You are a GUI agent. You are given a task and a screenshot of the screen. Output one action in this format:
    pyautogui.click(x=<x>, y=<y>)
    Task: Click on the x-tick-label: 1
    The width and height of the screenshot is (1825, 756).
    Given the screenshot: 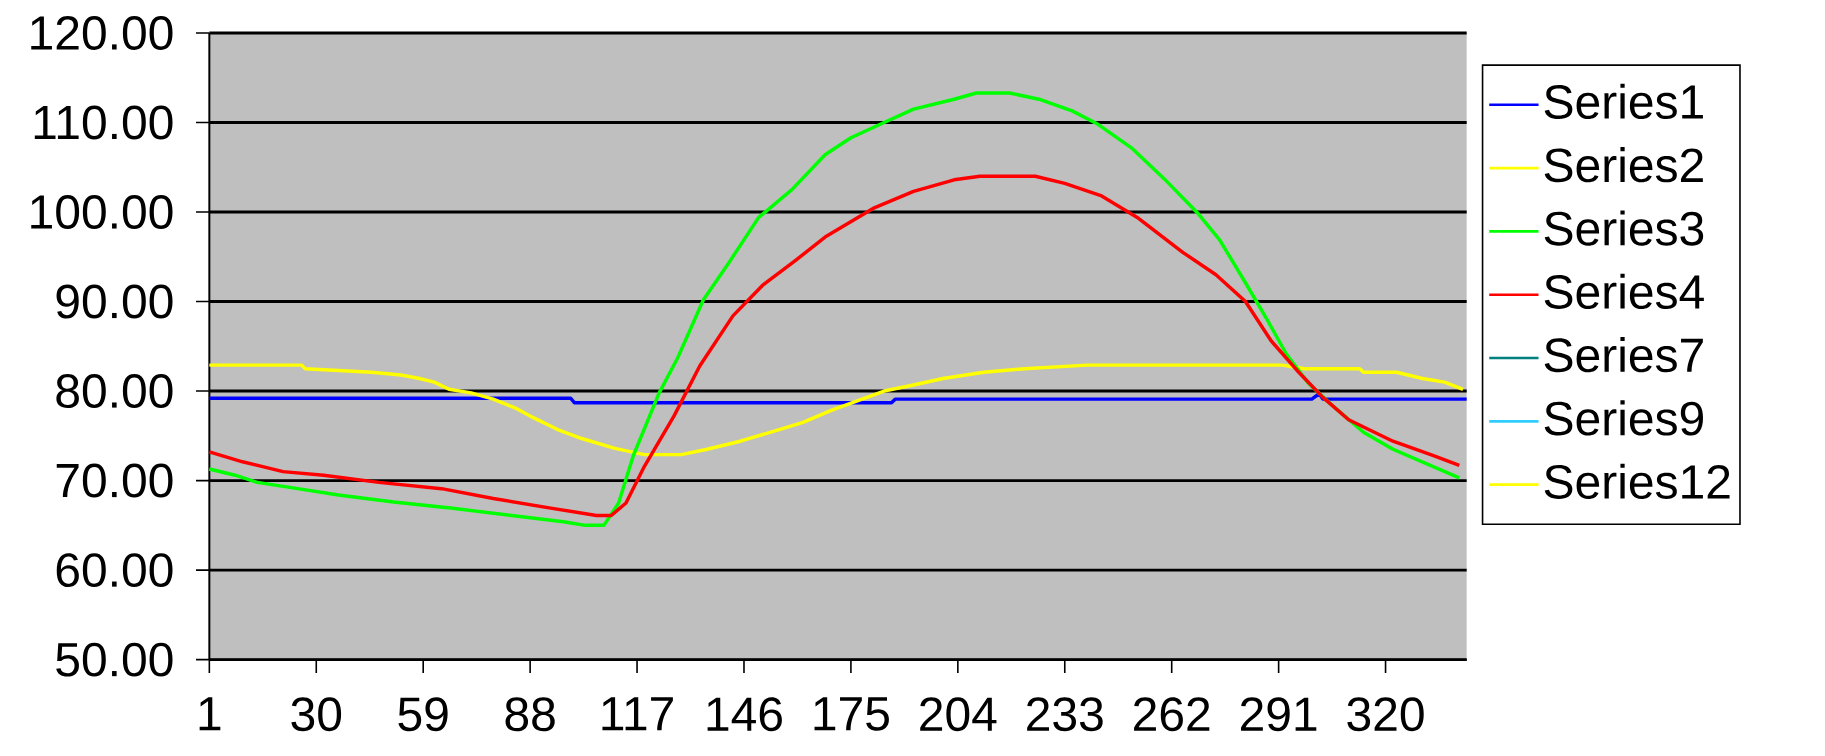 What is the action you would take?
    pyautogui.click(x=210, y=714)
    